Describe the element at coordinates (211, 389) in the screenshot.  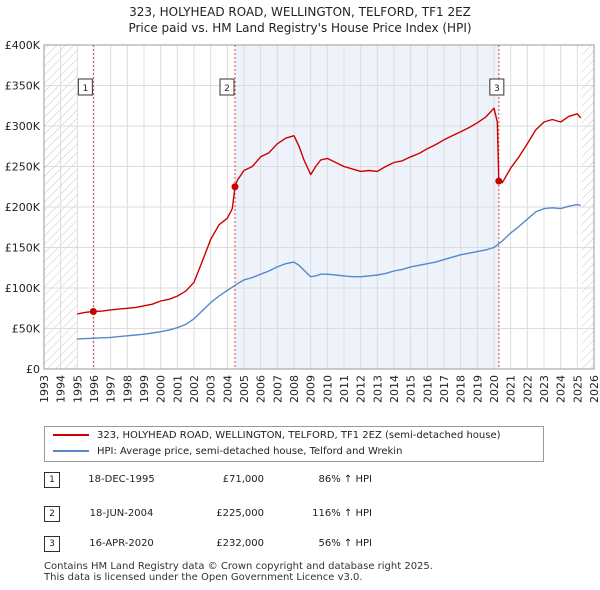
I see `x-tick-label: 2003` at that location.